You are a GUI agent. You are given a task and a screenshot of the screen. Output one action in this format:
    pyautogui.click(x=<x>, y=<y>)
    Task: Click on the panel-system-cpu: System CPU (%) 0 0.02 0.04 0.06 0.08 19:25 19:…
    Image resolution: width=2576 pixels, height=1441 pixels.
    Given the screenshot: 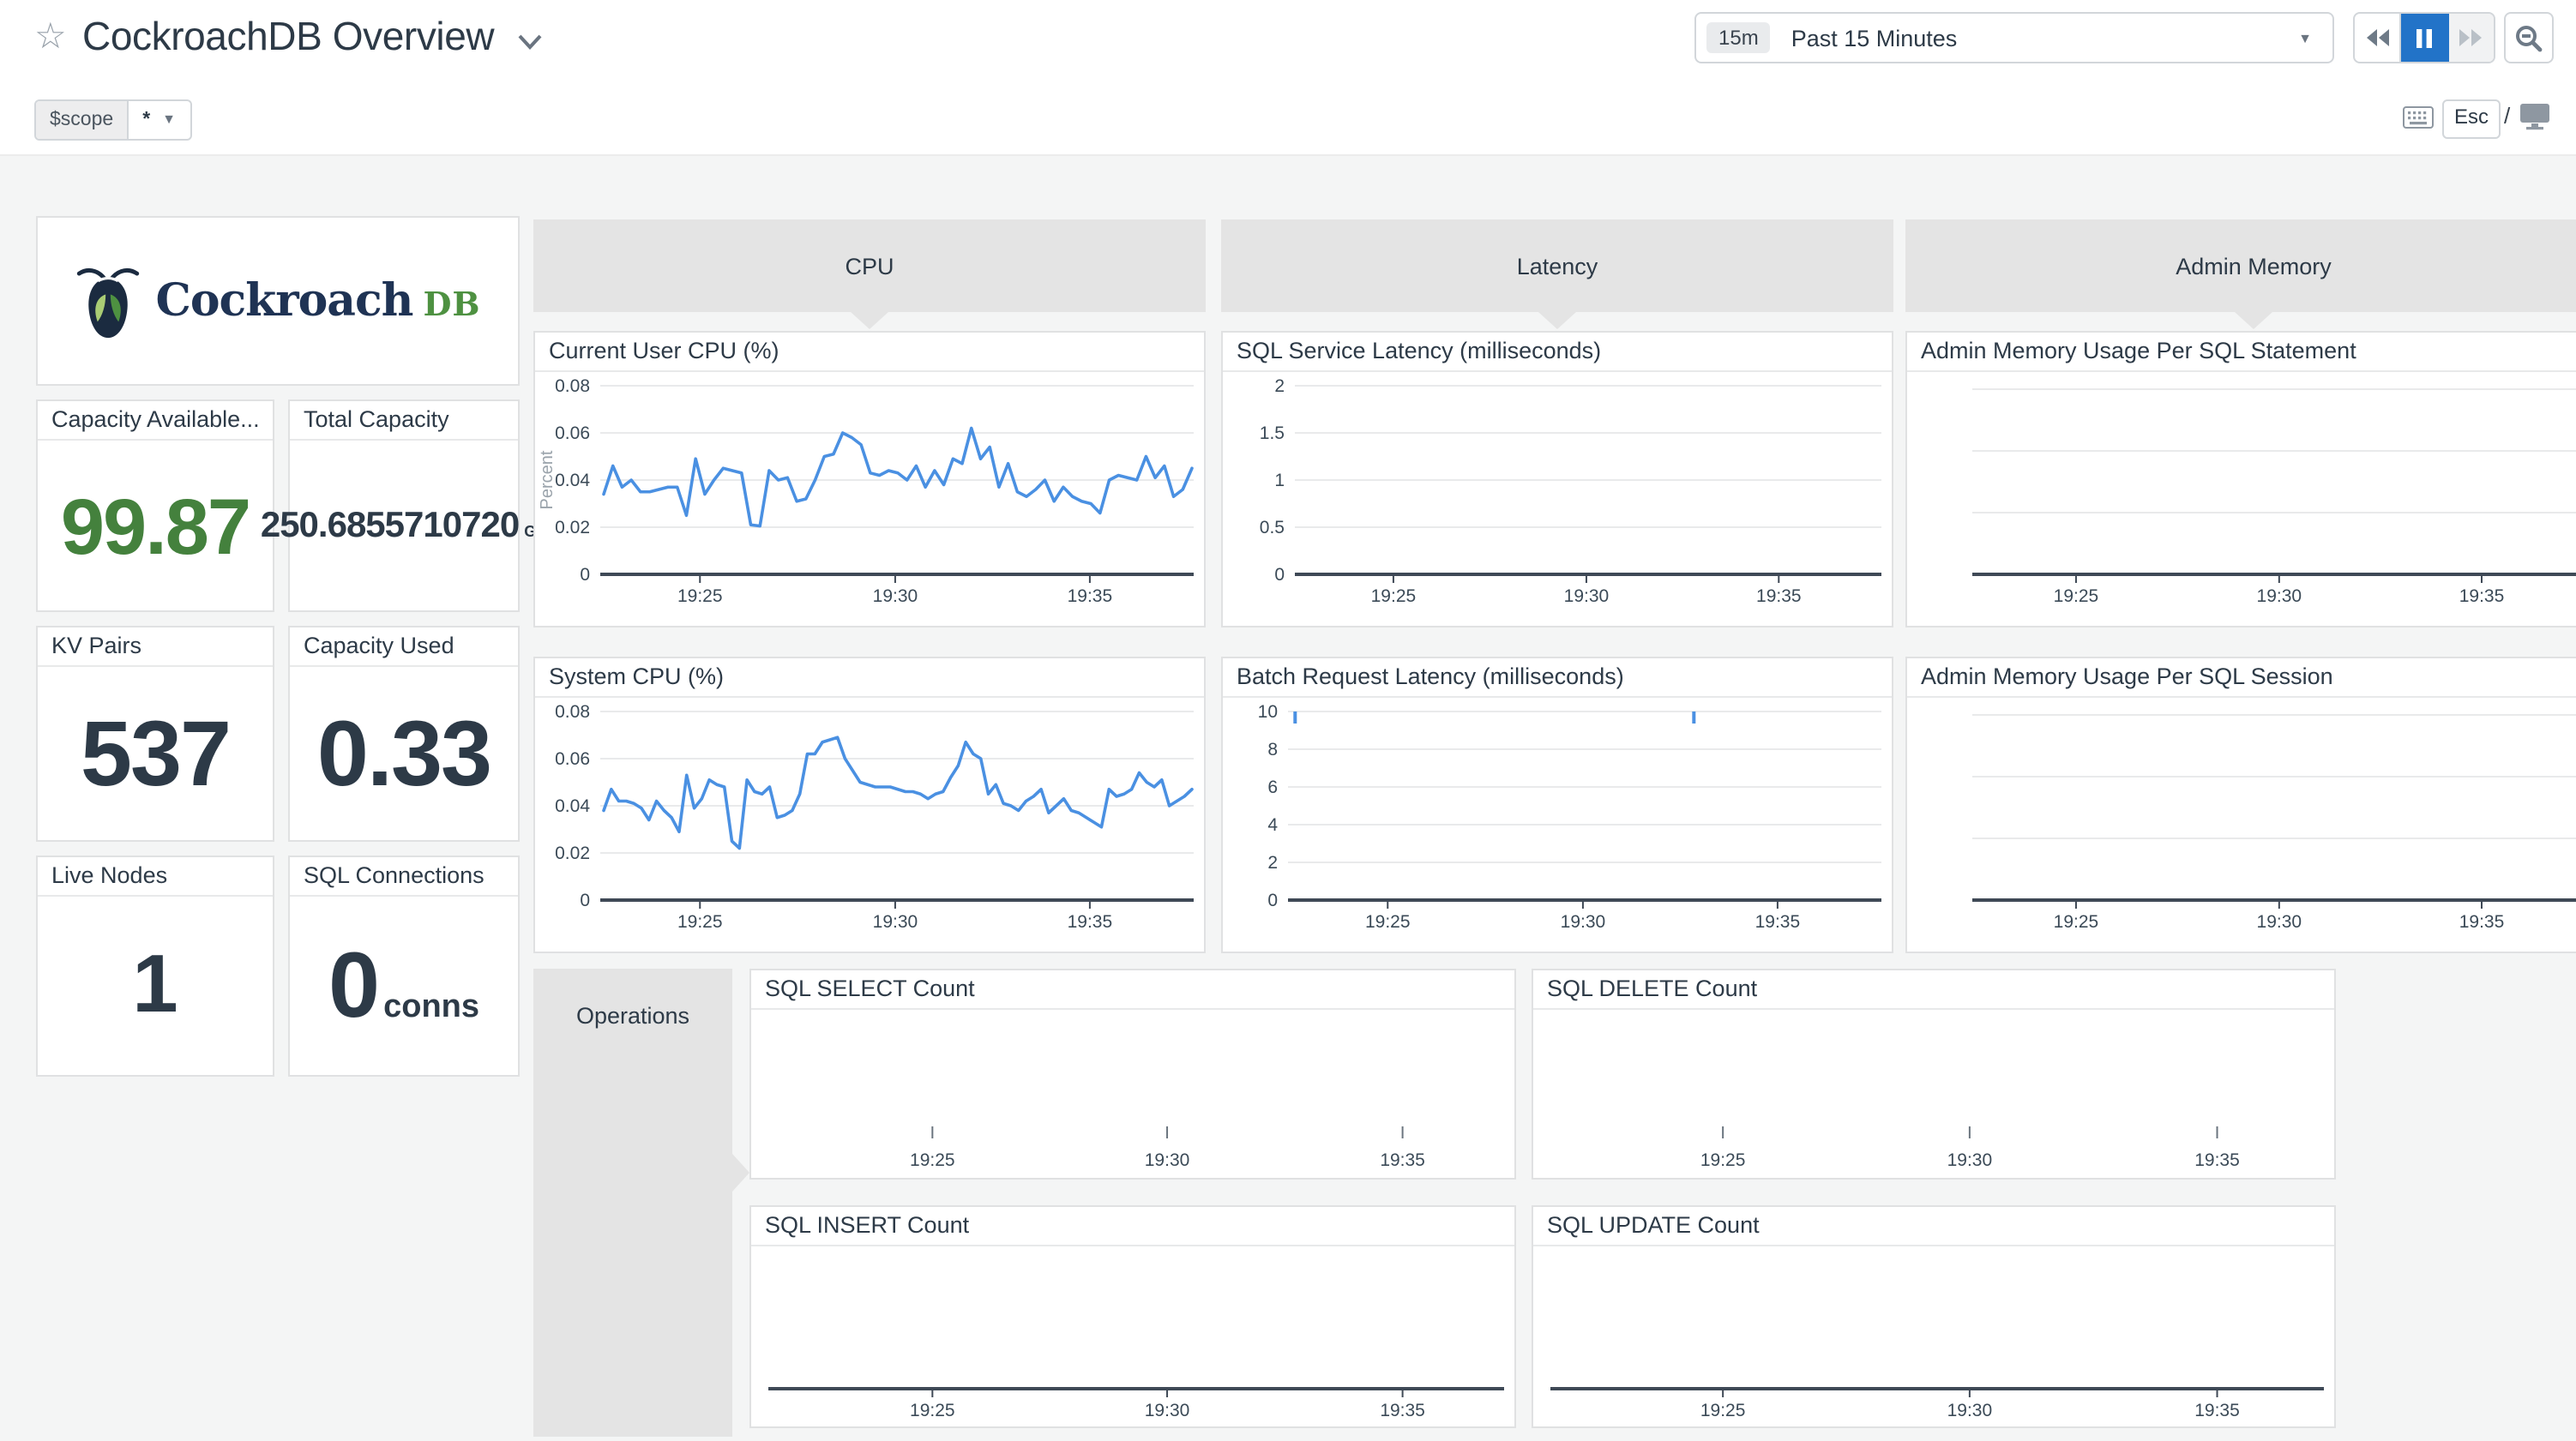 What is the action you would take?
    pyautogui.click(x=869, y=805)
    